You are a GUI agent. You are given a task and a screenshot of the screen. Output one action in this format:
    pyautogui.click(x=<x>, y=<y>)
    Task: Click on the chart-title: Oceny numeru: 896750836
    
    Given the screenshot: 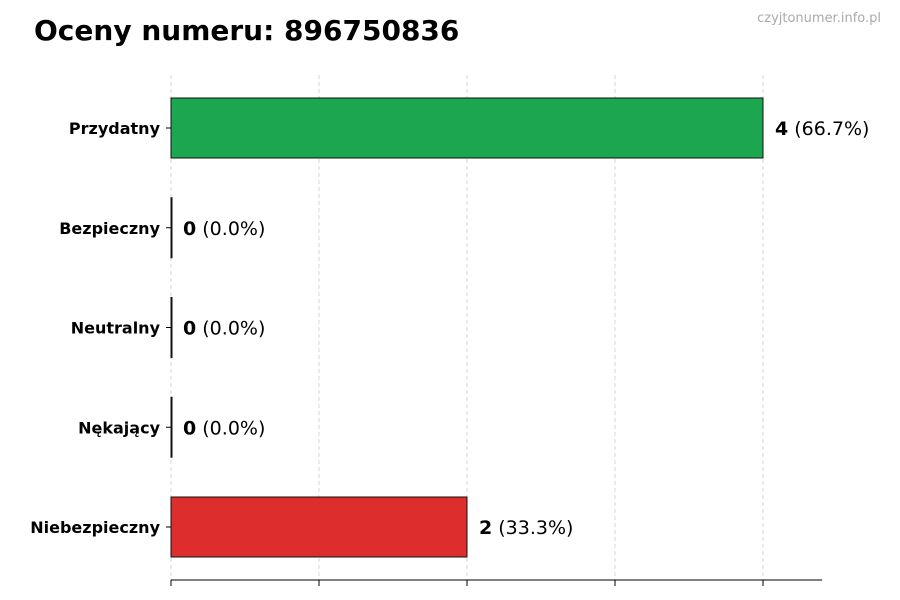 What is the action you would take?
    pyautogui.click(x=246, y=30)
    